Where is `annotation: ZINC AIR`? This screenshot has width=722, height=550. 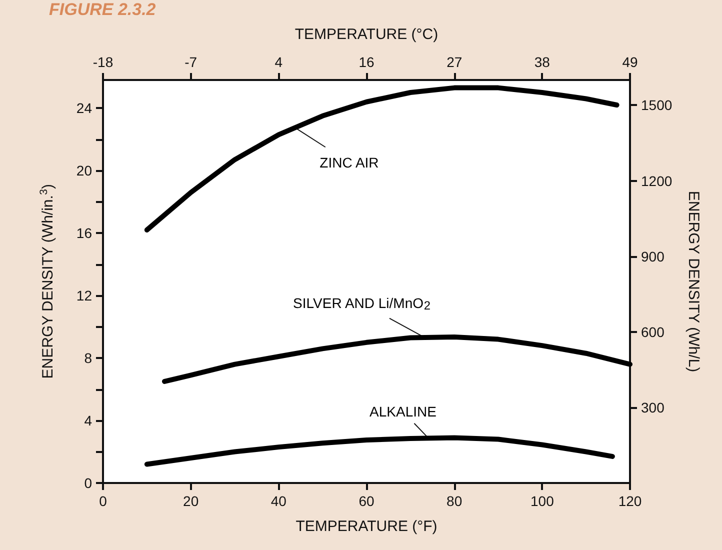 annotation: ZINC AIR is located at coordinates (349, 162).